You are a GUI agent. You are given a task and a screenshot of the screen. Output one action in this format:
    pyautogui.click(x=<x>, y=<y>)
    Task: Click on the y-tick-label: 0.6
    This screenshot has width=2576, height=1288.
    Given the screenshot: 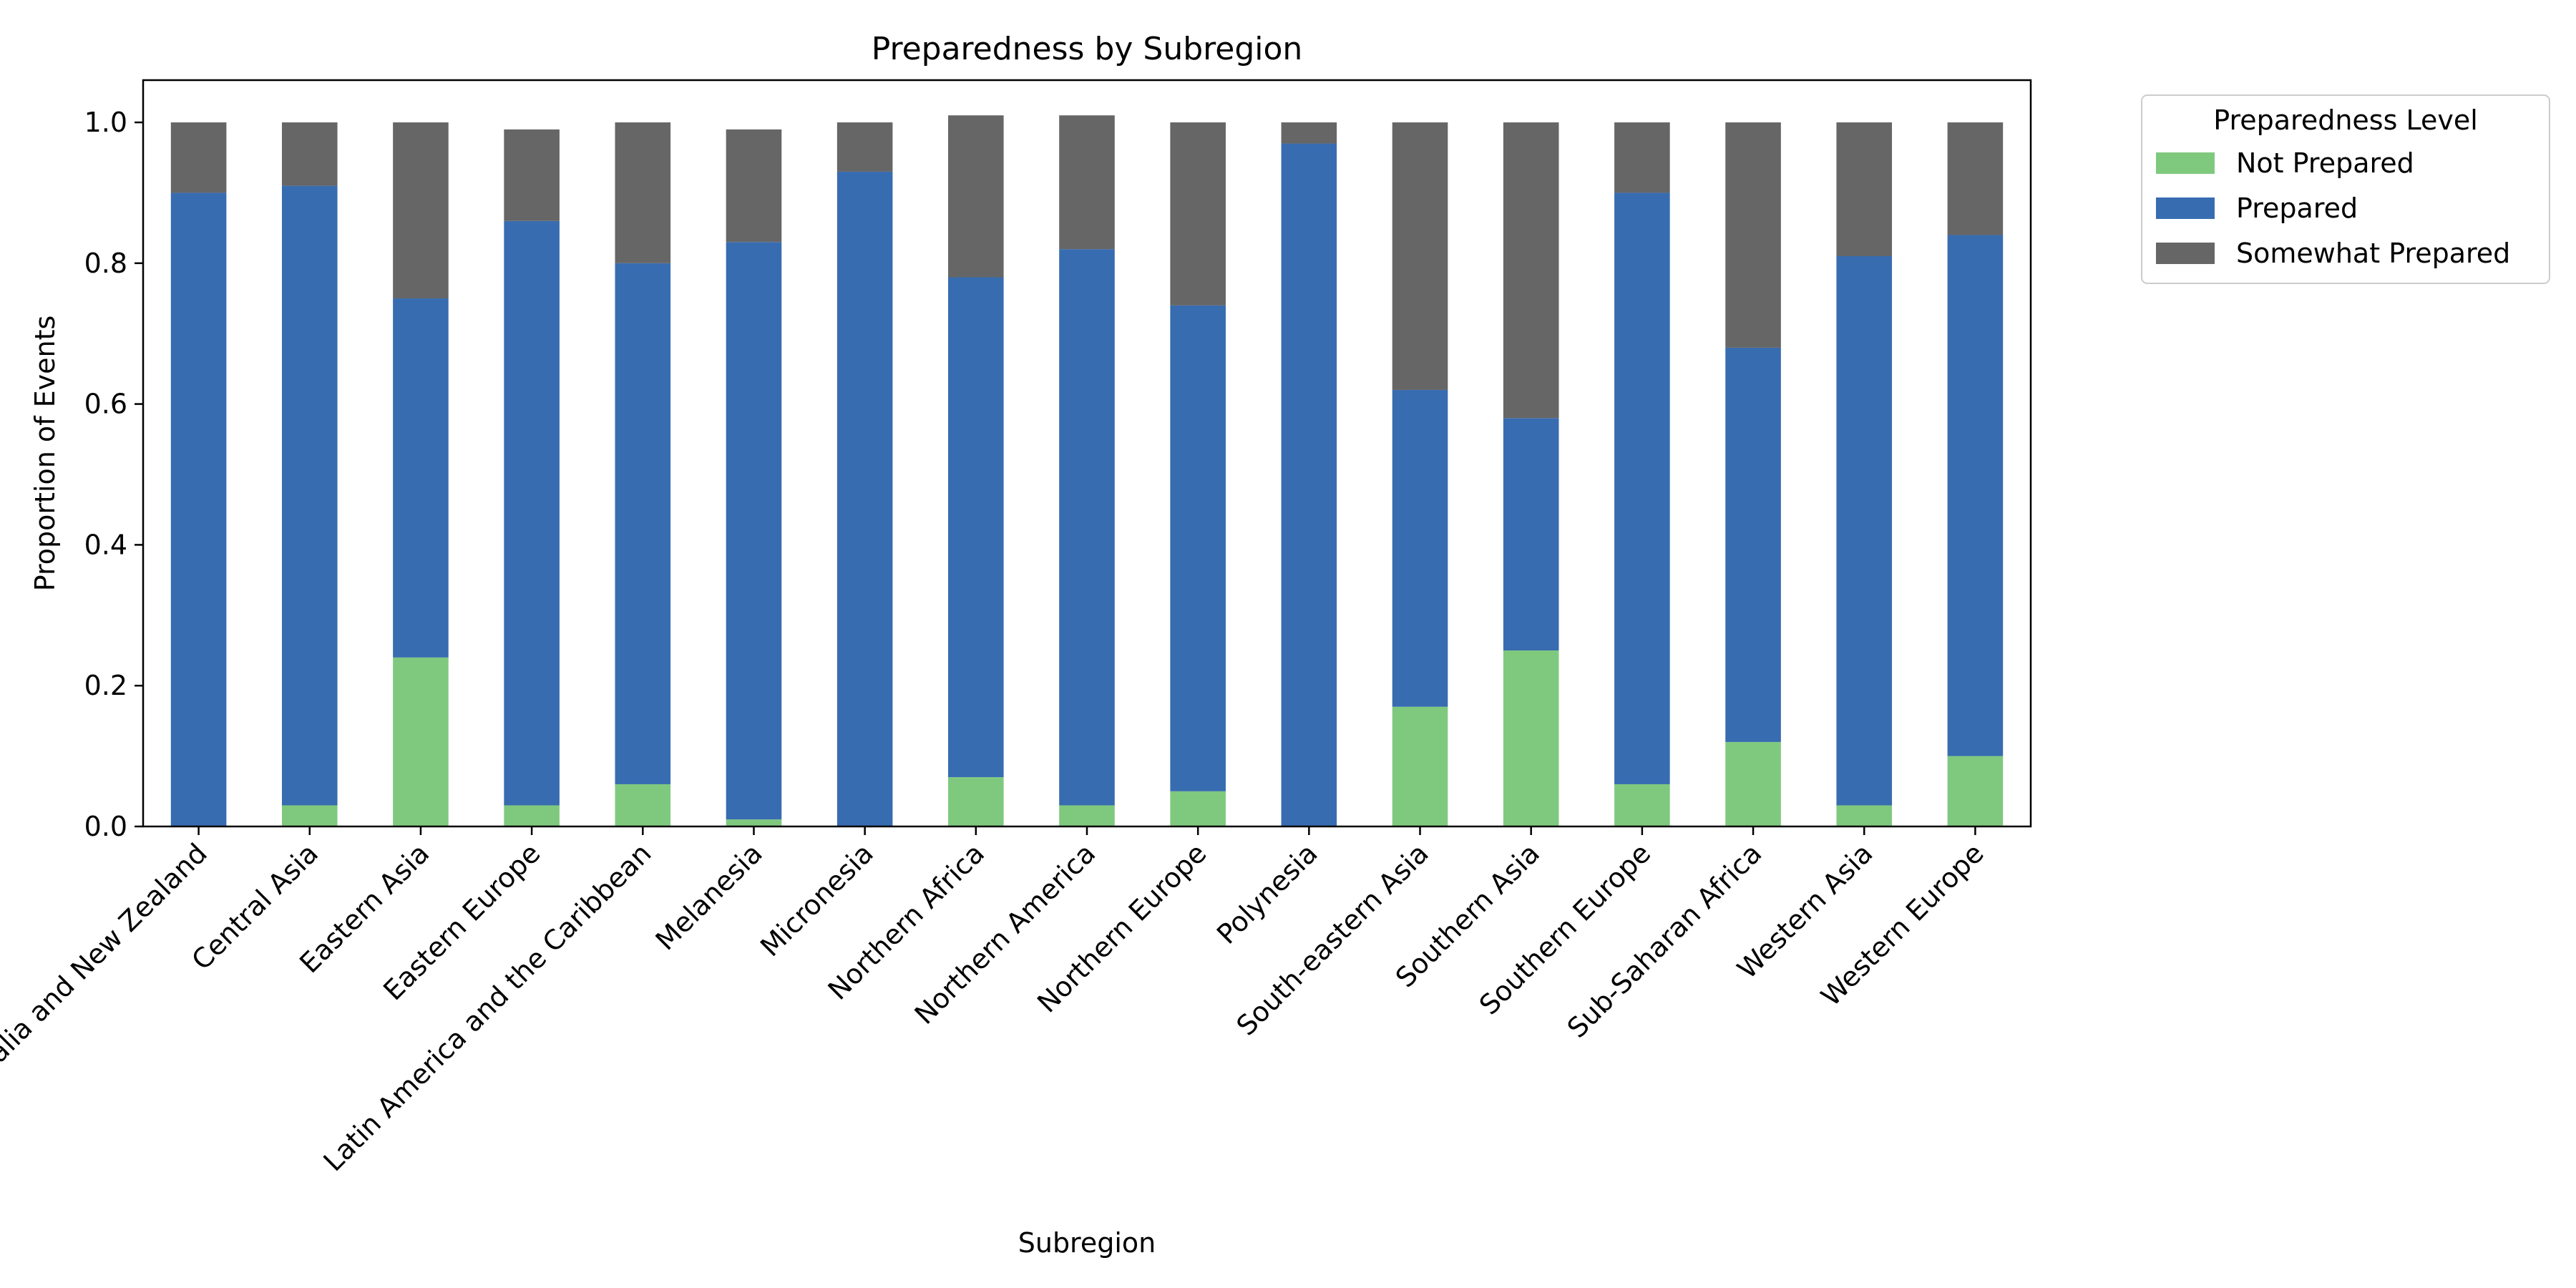 What is the action you would take?
    pyautogui.click(x=105, y=404)
    